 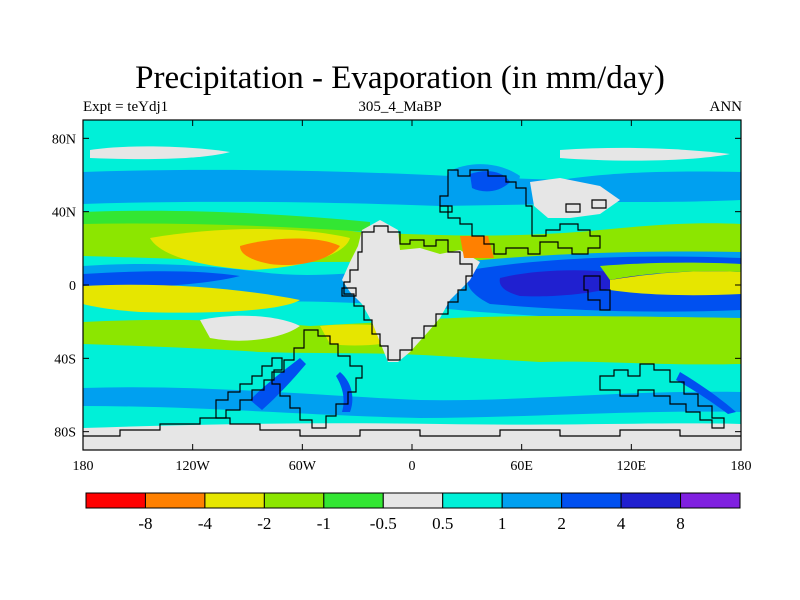 What do you see at coordinates (193, 466) in the screenshot?
I see `x-tick-label: 120W` at bounding box center [193, 466].